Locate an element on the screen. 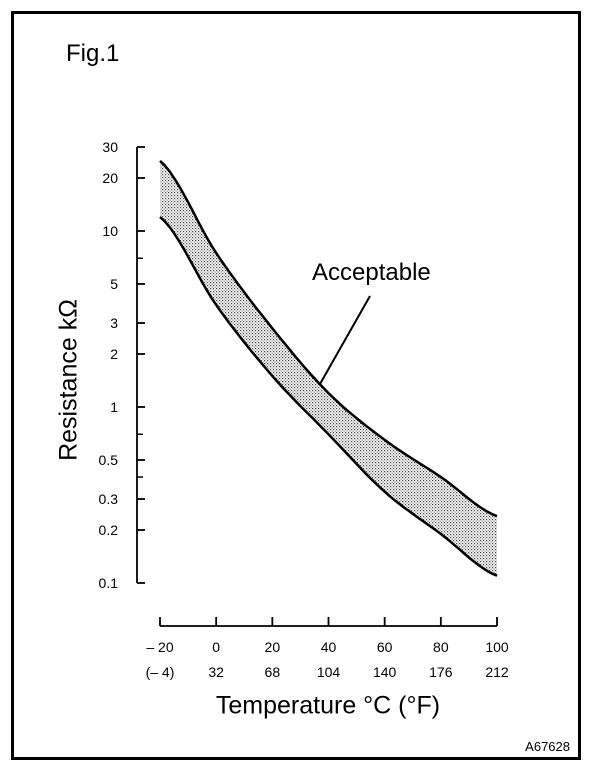  x-tick-label-celsius: 60 is located at coordinates (385, 647).